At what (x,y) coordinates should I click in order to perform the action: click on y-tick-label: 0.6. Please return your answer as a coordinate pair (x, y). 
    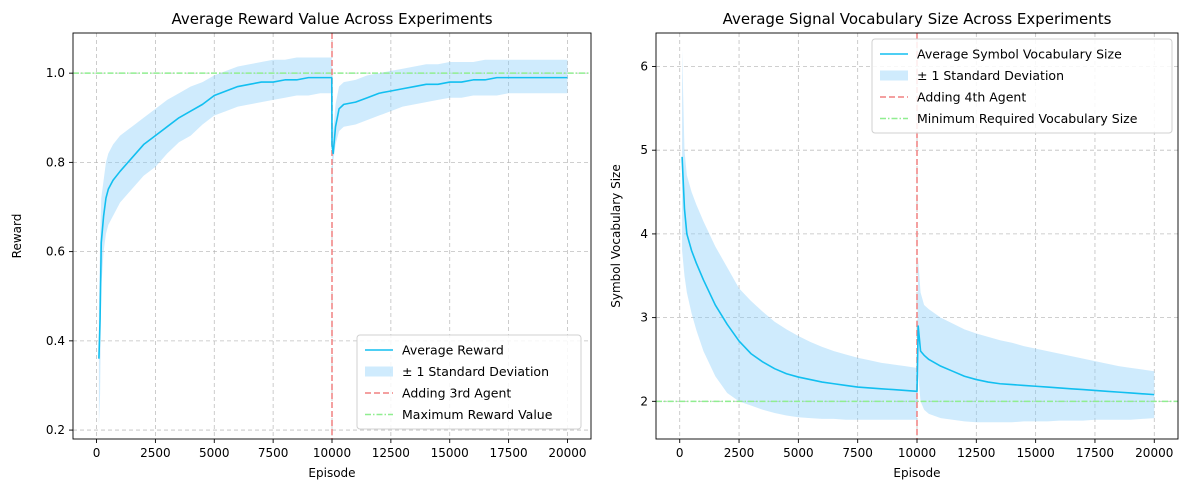
    Looking at the image, I should click on (55, 252).